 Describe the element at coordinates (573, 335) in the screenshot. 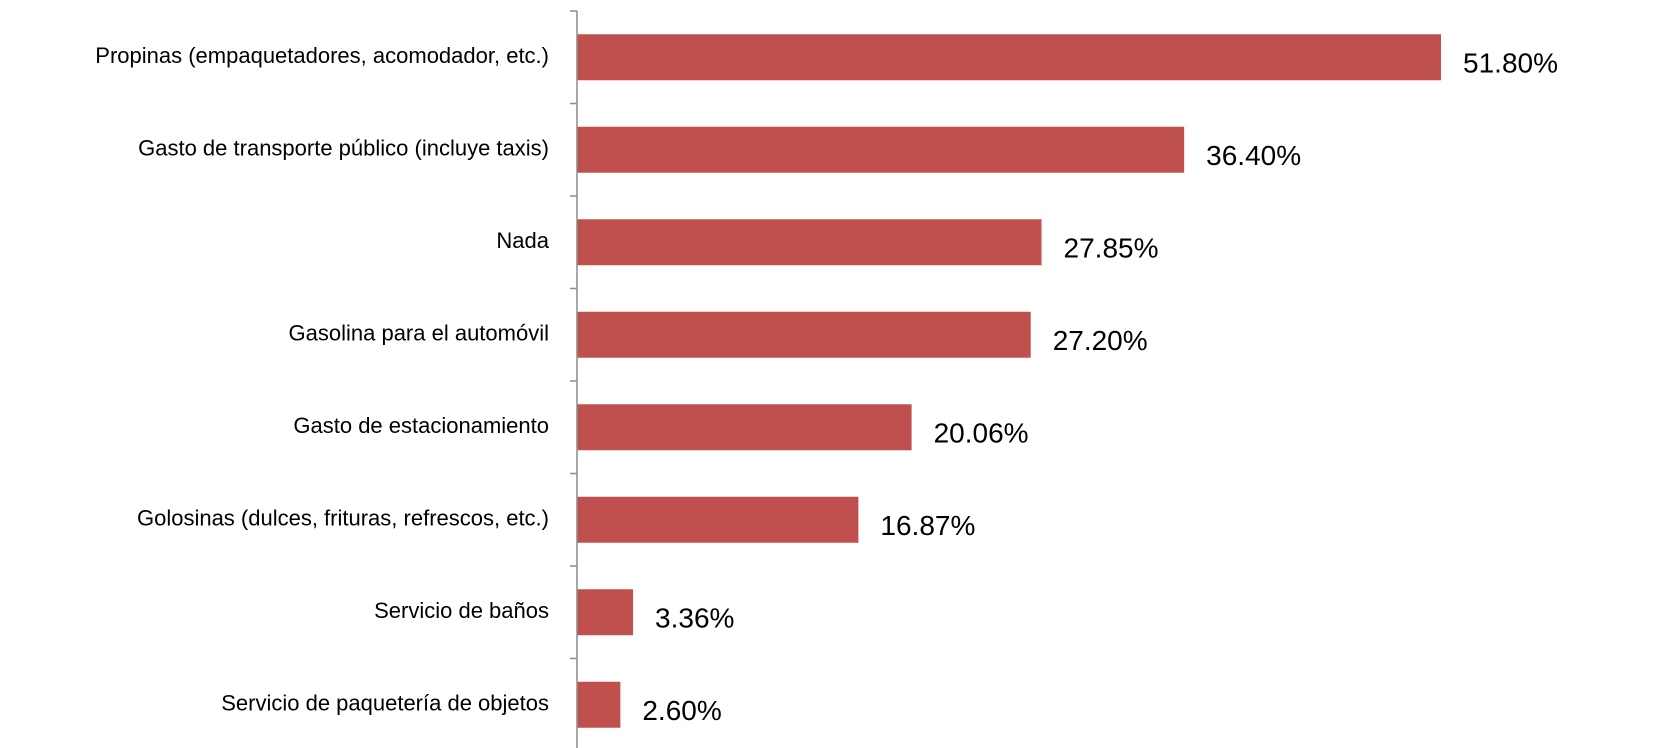

I see `axis-ticks` at that location.